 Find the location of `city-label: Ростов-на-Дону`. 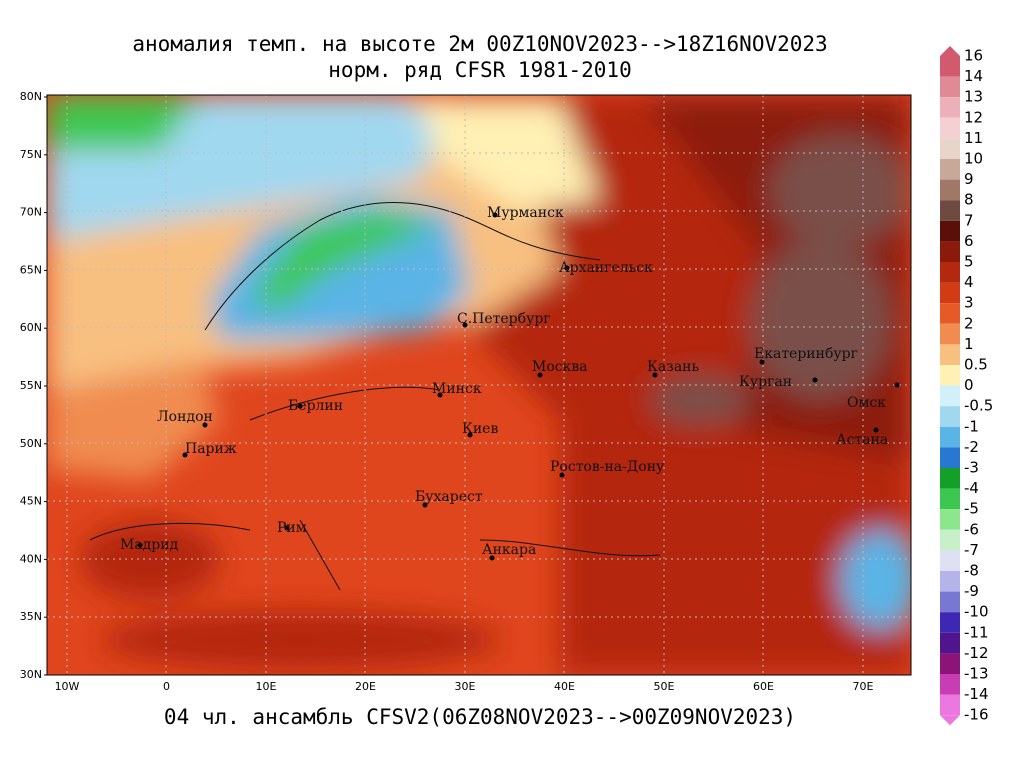

city-label: Ростов-на-Дону is located at coordinates (607, 467).